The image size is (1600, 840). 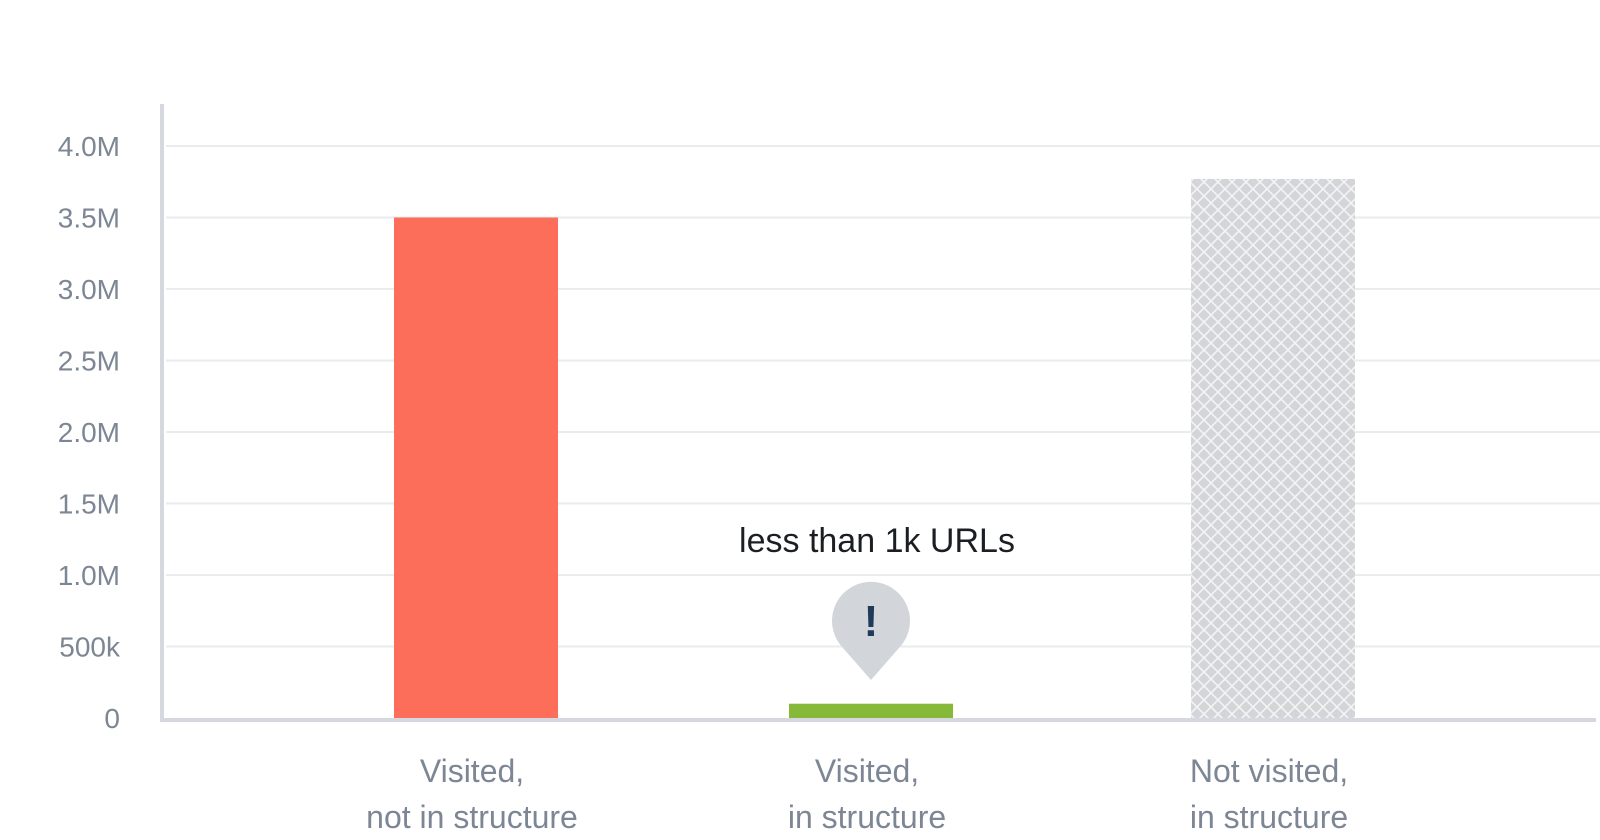 What do you see at coordinates (867, 794) in the screenshot?
I see `x-tick-label: Visited, in structure` at bounding box center [867, 794].